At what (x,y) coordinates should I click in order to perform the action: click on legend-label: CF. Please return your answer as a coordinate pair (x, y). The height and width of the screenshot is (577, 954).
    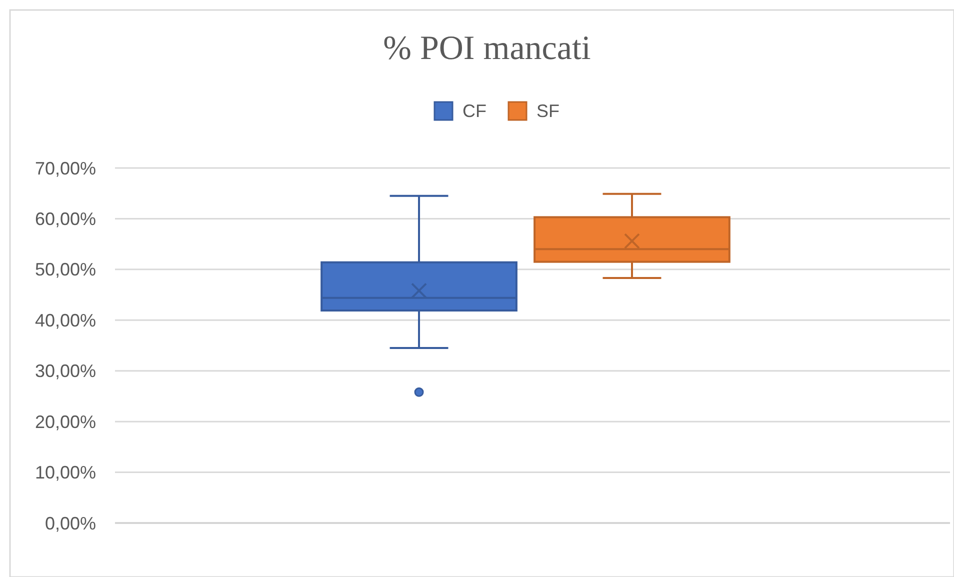
    Looking at the image, I should click on (474, 111).